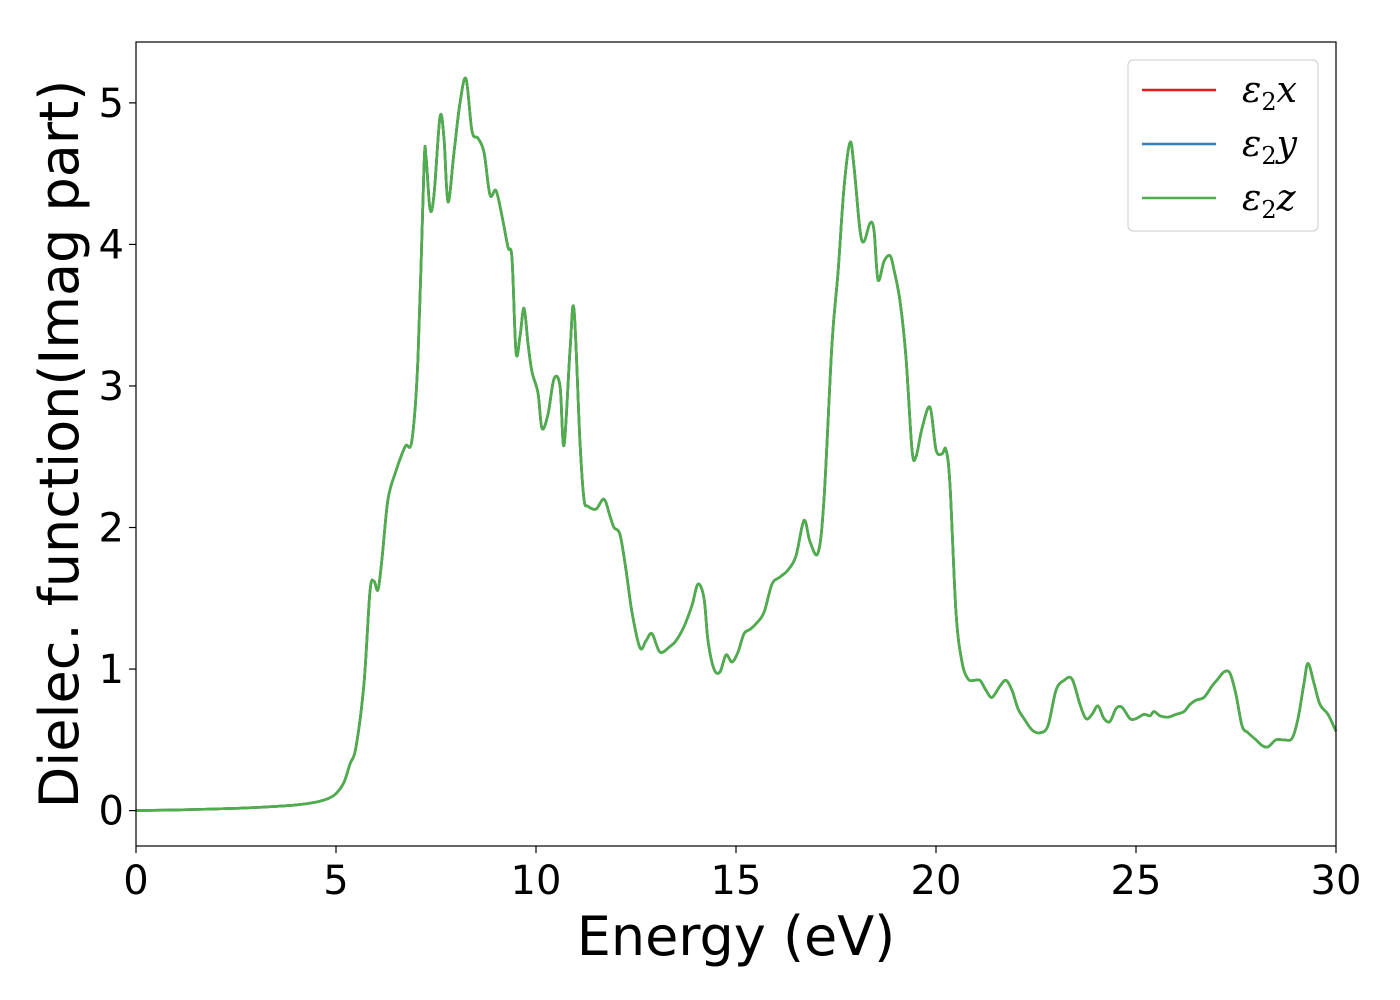  I want to click on x-tick-label: 0, so click(135, 881).